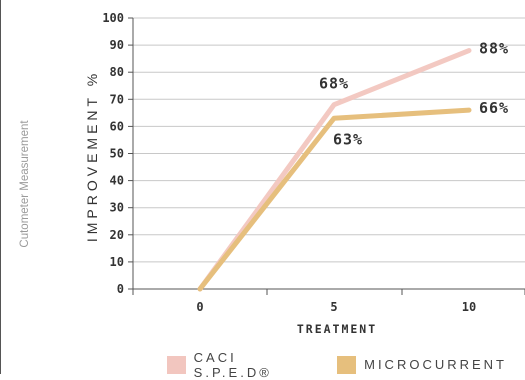 The height and width of the screenshot is (380, 525). What do you see at coordinates (232, 364) in the screenshot?
I see `legend-label-caci: CACI S.P.E.D®` at bounding box center [232, 364].